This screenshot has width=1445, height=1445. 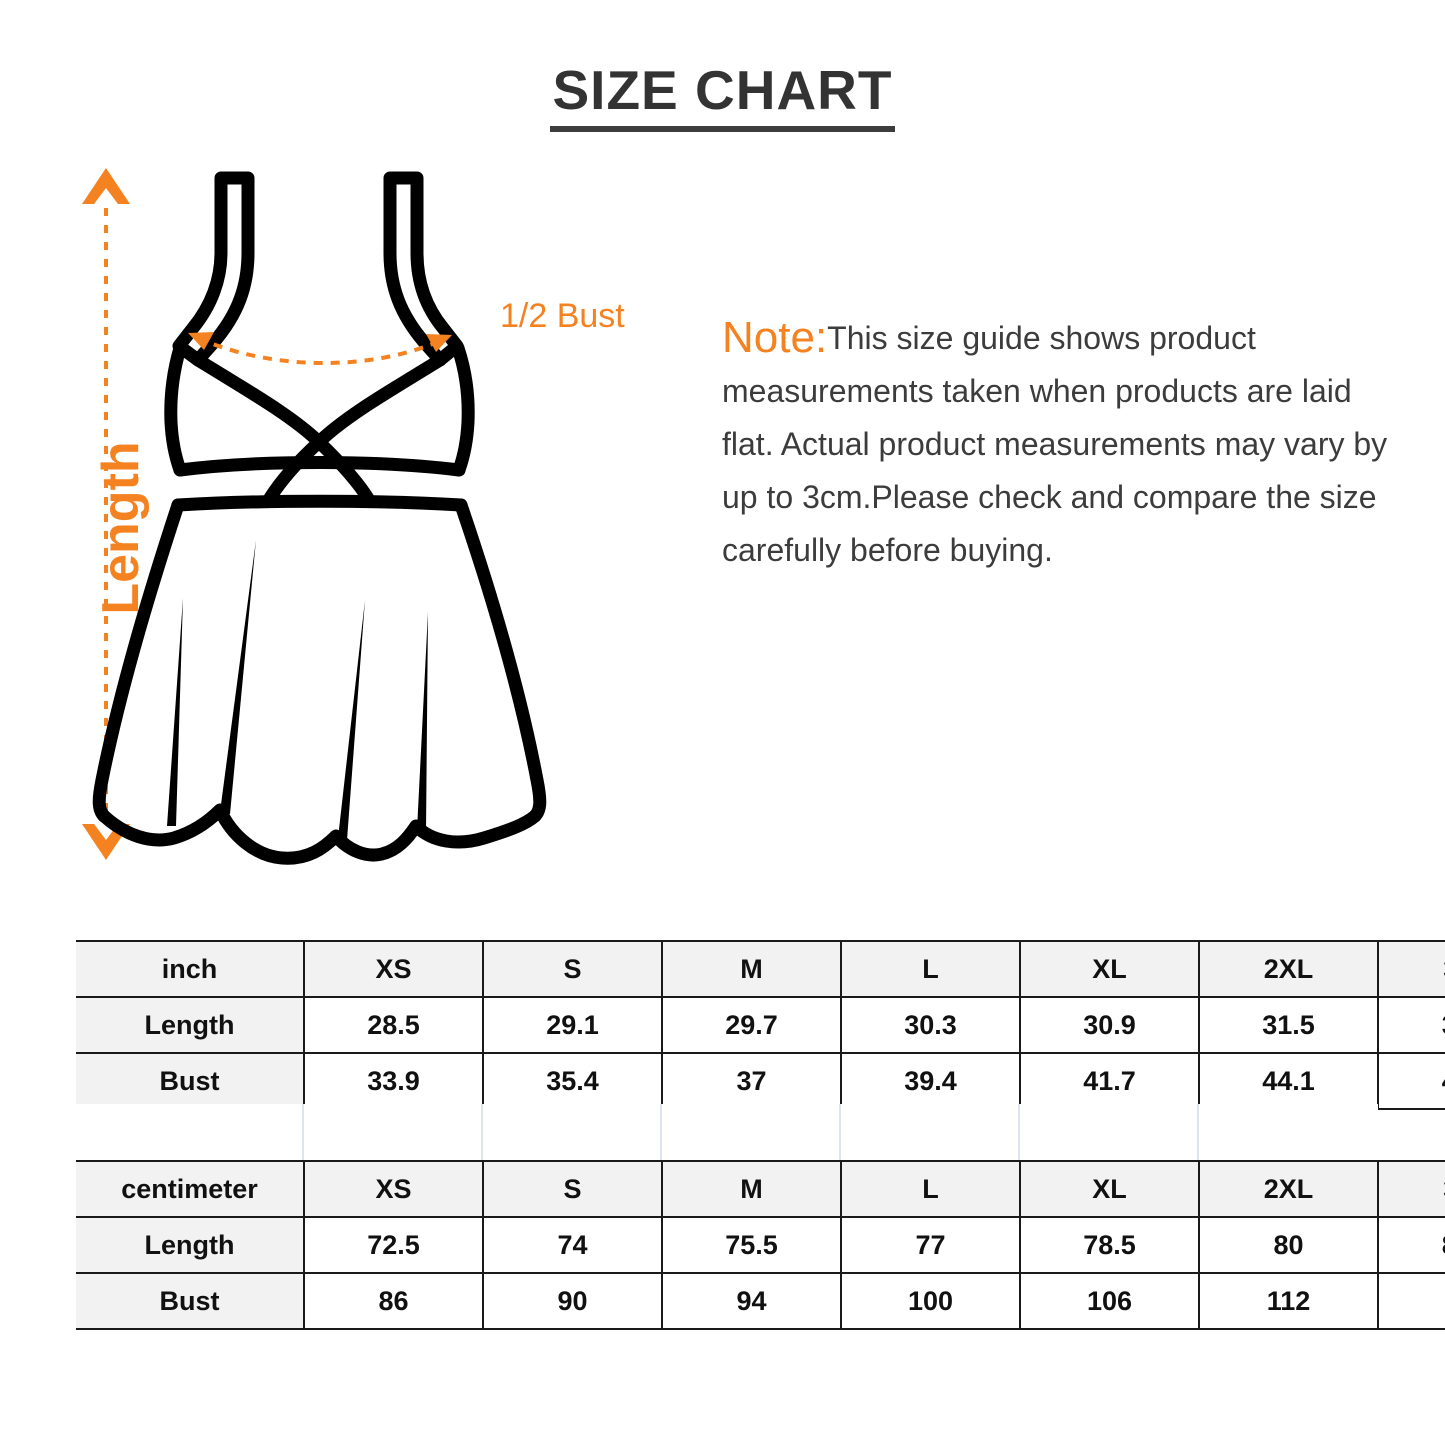 I want to click on table-row: Bust 33.9 35.4 37 39.4 41.7 44.1 46.5, so click(x=760, y=1081).